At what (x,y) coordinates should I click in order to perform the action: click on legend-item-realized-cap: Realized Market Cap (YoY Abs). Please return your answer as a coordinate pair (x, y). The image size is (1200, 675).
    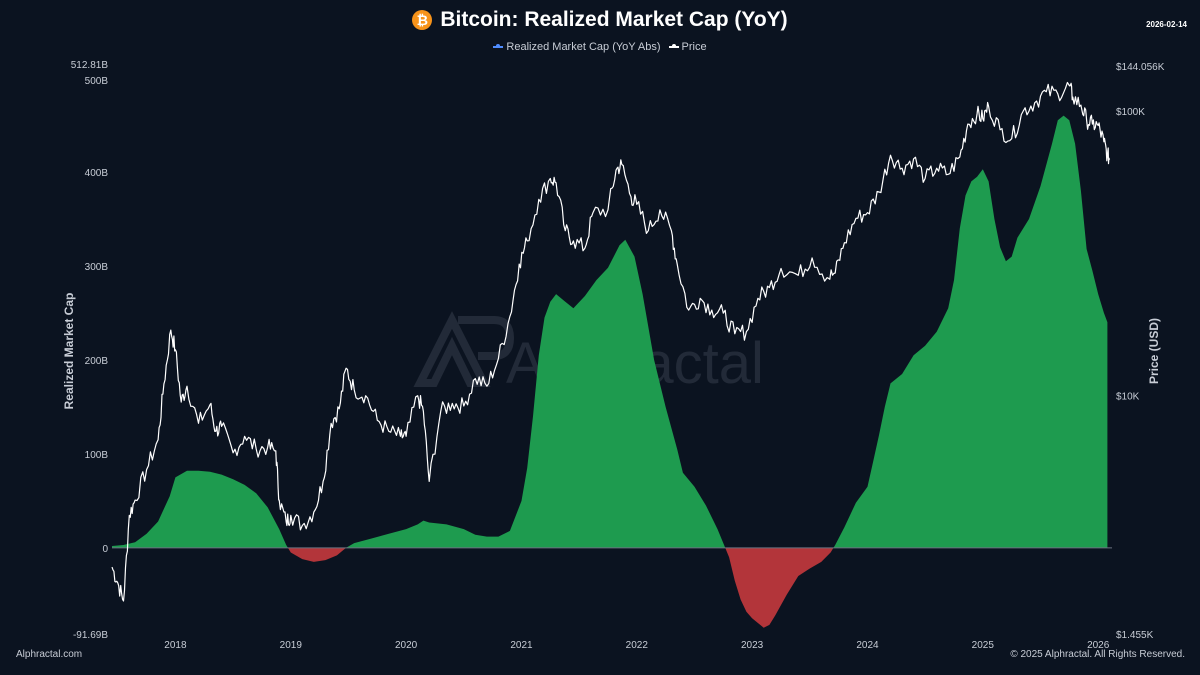
    Looking at the image, I should click on (577, 47).